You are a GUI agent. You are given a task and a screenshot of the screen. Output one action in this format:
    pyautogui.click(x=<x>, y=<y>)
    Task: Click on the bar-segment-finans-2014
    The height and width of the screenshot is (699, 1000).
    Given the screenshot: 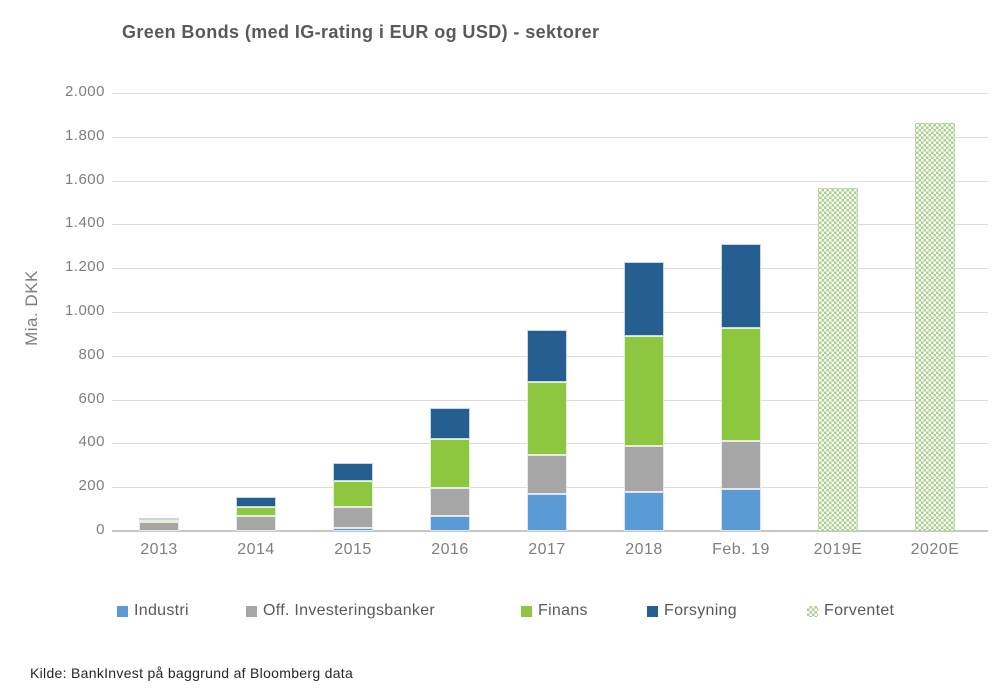 What is the action you would take?
    pyautogui.click(x=256, y=511)
    